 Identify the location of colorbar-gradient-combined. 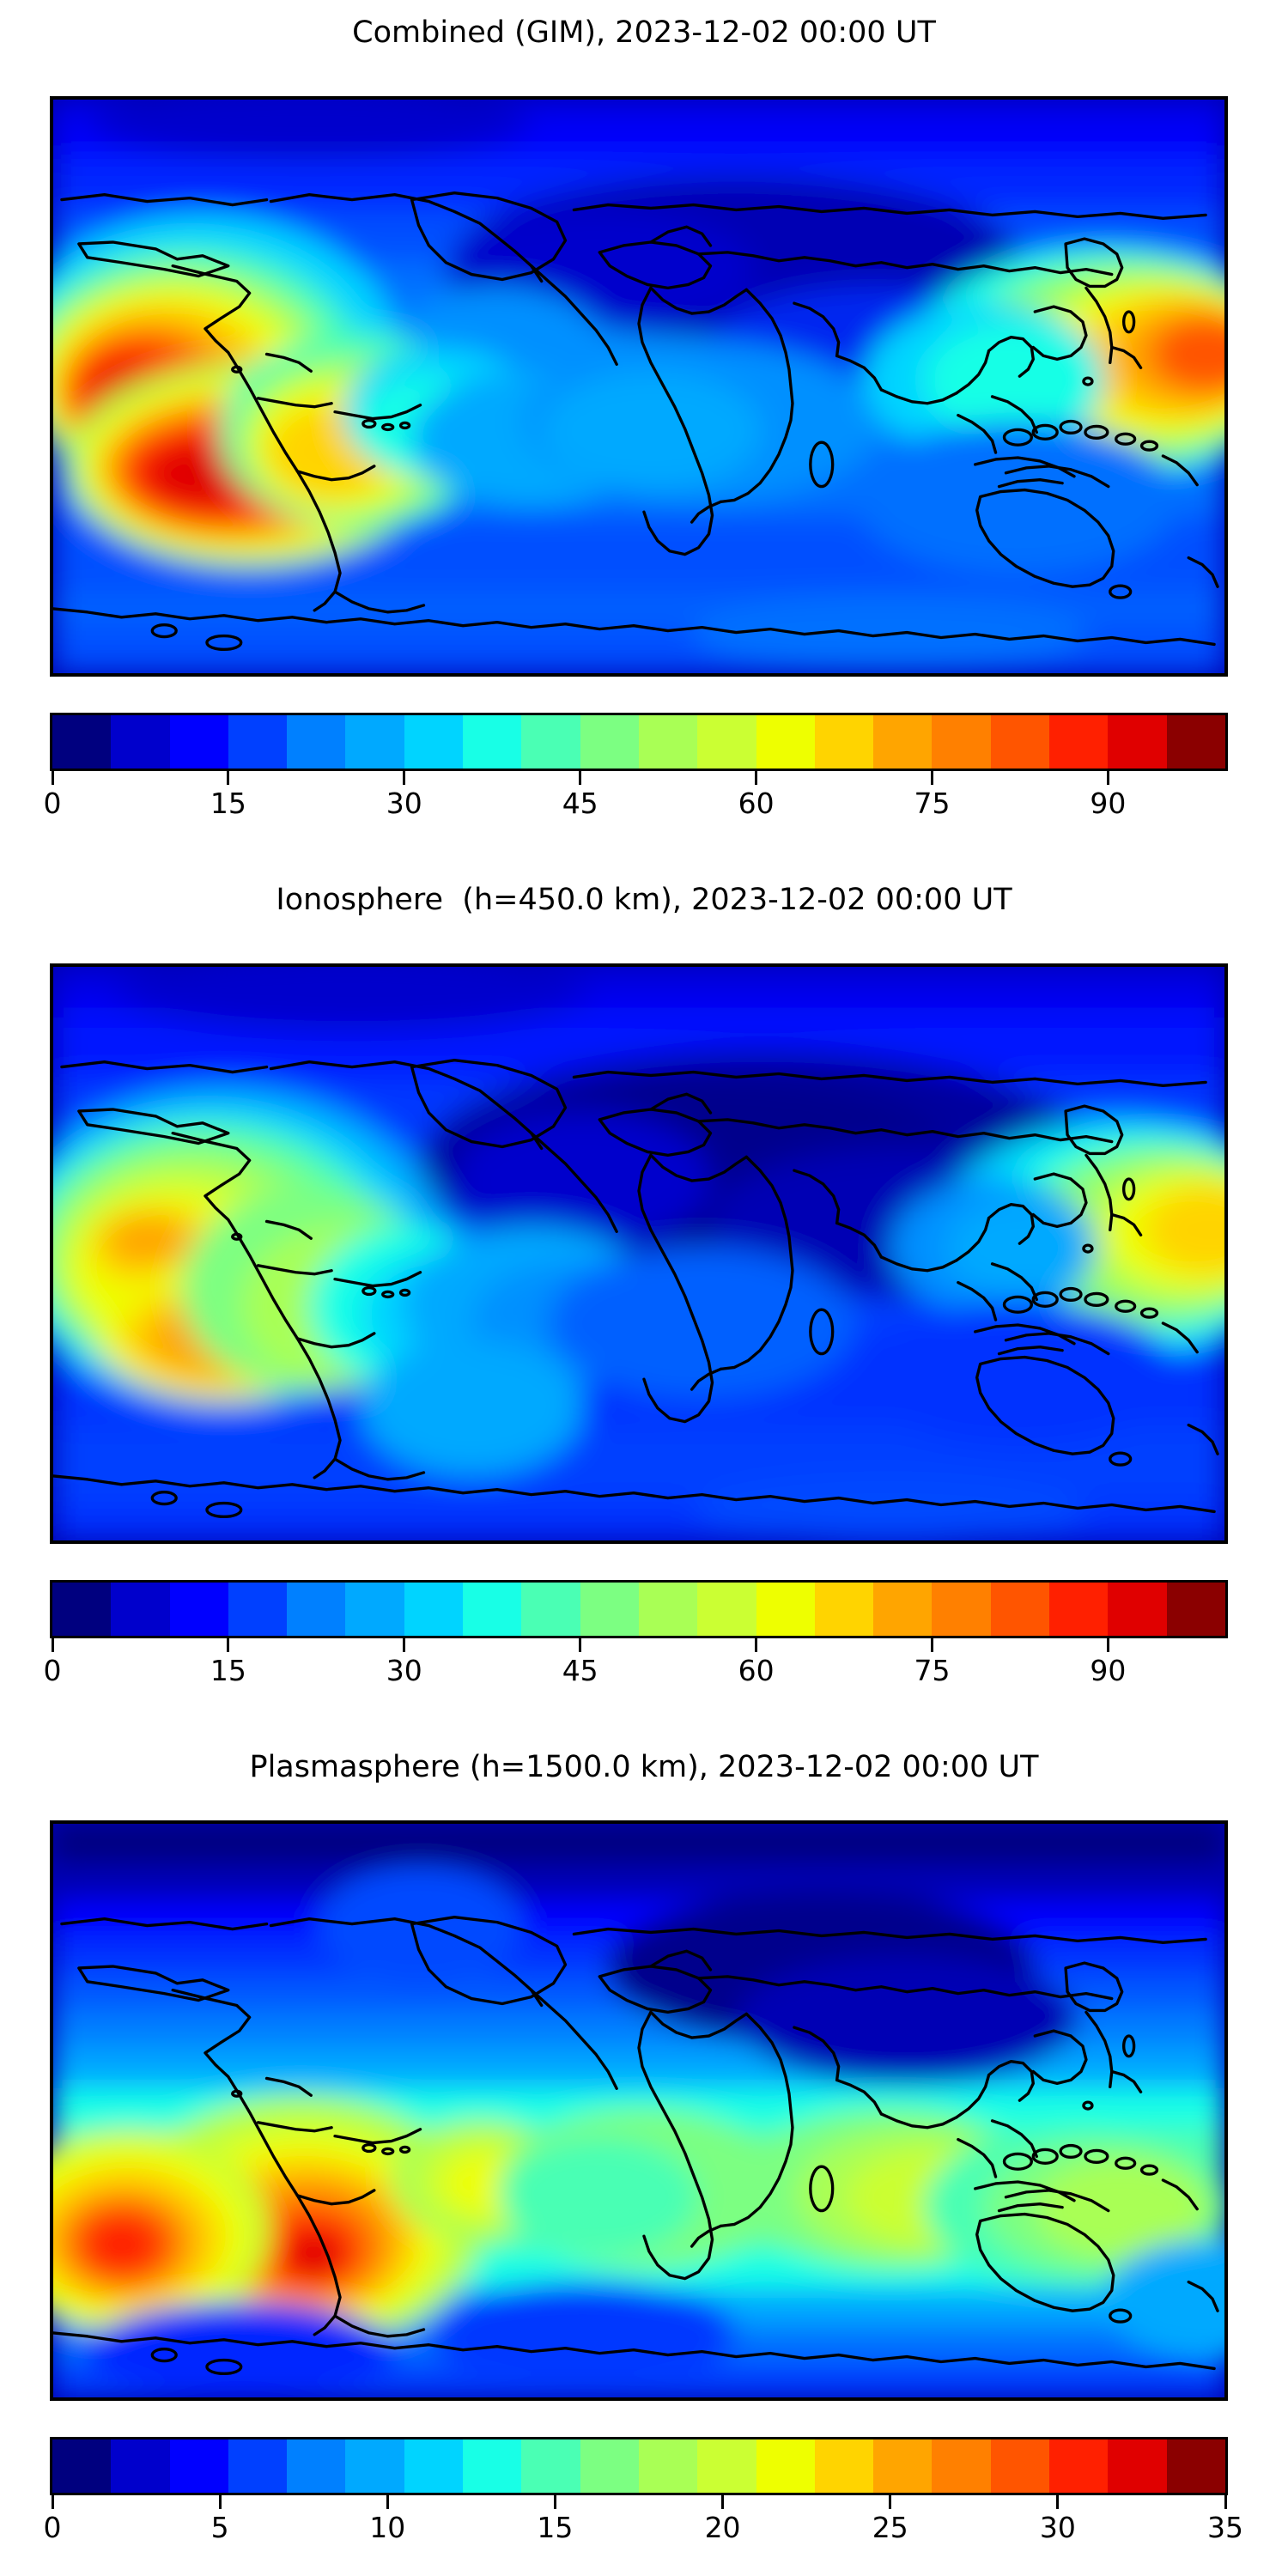
(639, 742).